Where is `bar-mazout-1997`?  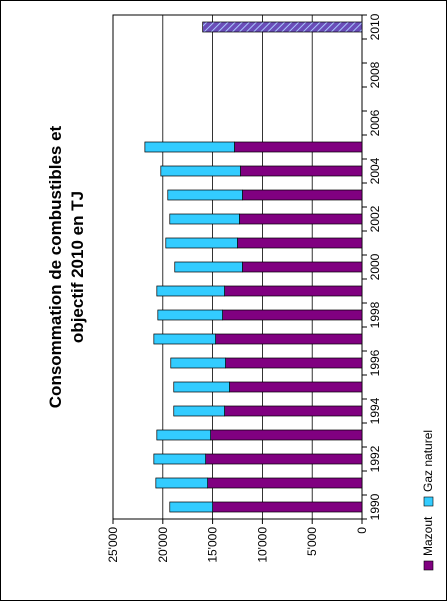 bar-mazout-1997 is located at coordinates (289, 339).